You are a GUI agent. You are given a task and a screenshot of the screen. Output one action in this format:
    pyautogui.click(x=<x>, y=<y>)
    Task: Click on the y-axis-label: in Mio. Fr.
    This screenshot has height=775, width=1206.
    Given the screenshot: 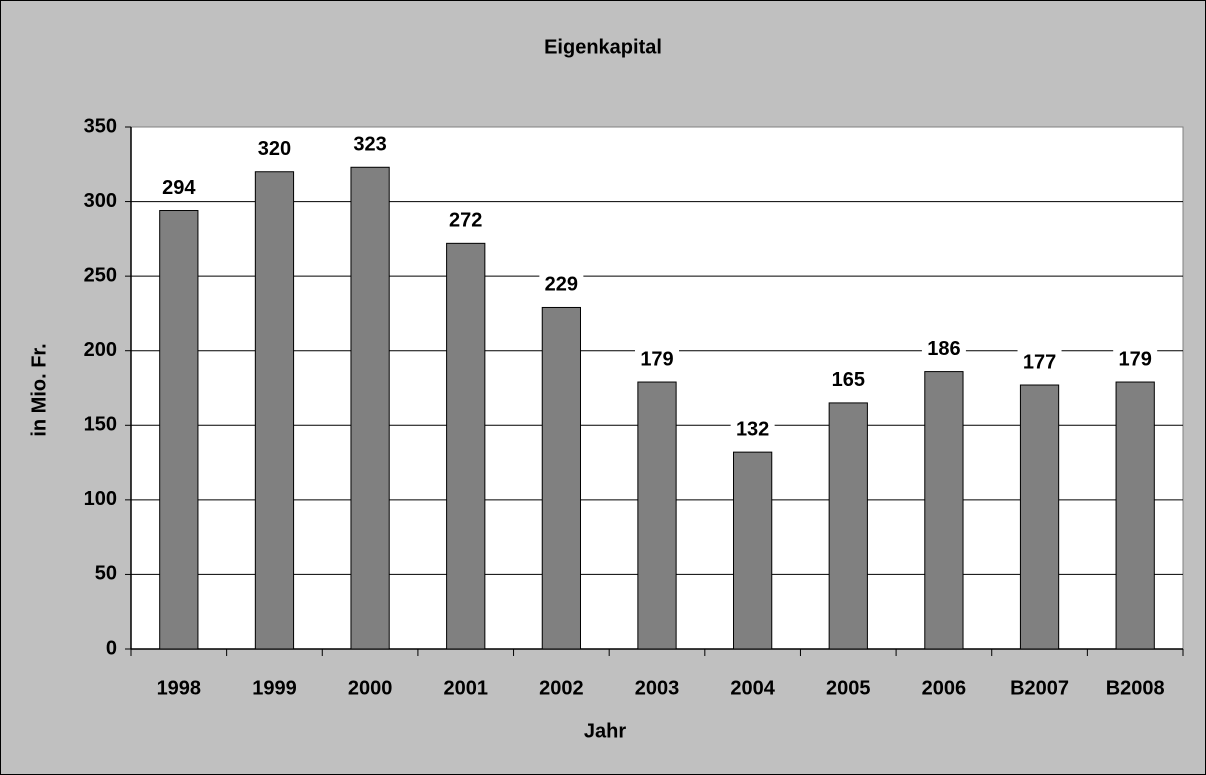 What is the action you would take?
    pyautogui.click(x=39, y=389)
    